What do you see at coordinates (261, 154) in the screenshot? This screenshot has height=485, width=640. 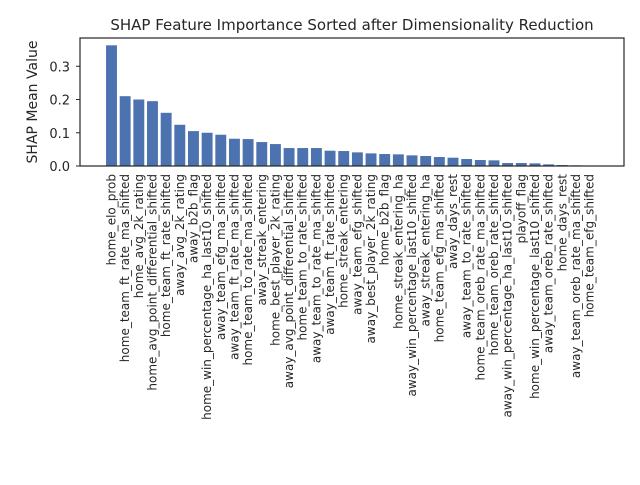 I see `bar-away_streak_entering` at bounding box center [261, 154].